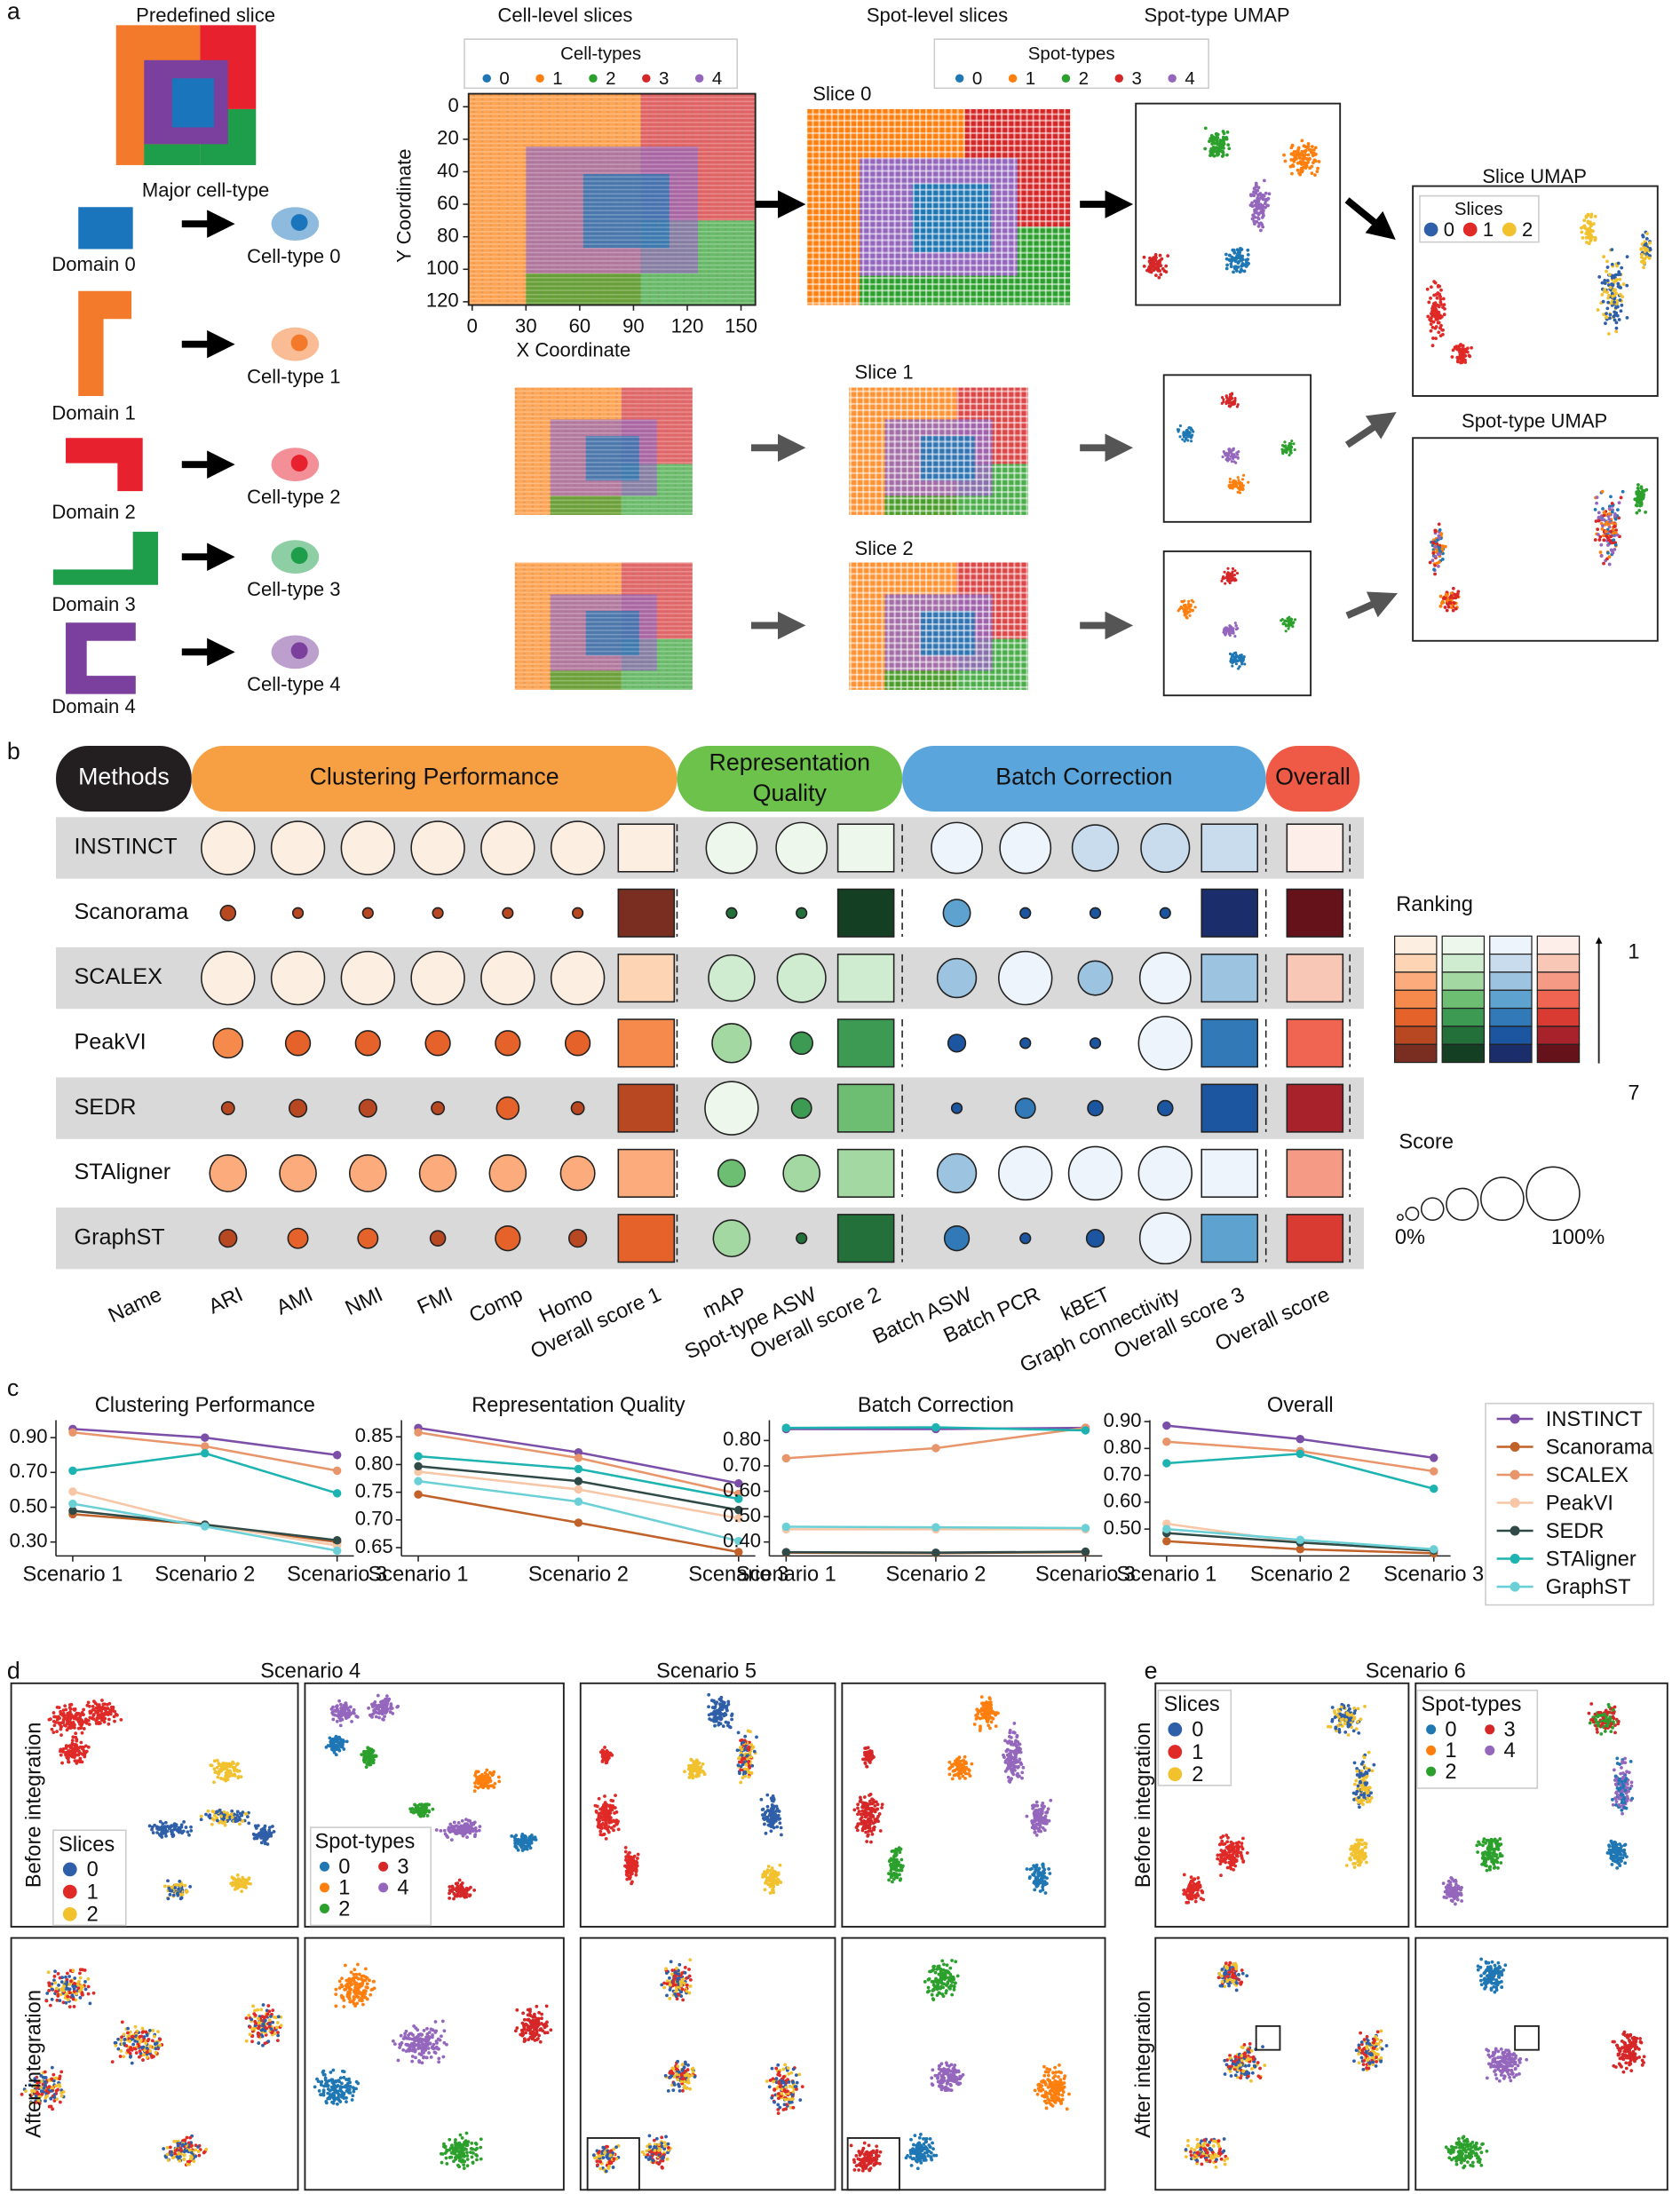 The width and height of the screenshot is (1680, 2194). What do you see at coordinates (72, 1575) in the screenshot?
I see `x-tick-label: Scenario 1` at bounding box center [72, 1575].